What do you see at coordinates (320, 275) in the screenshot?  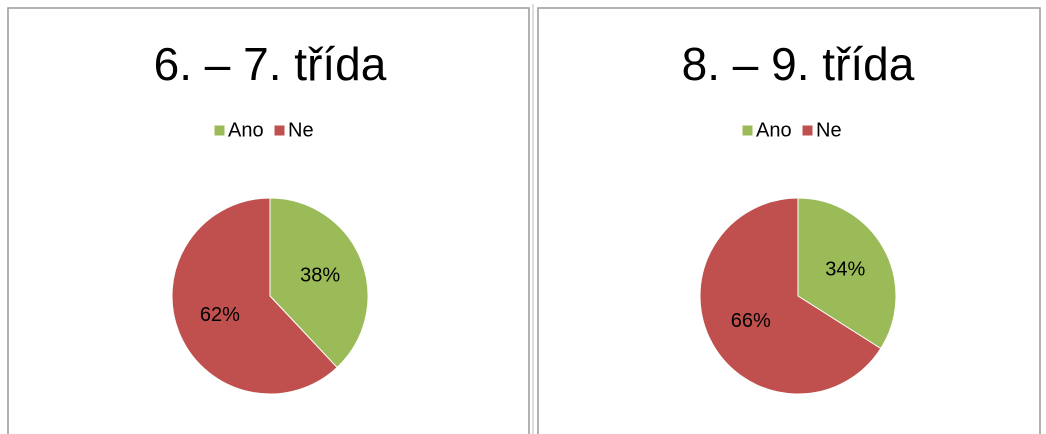 I see `data-label: 38%` at bounding box center [320, 275].